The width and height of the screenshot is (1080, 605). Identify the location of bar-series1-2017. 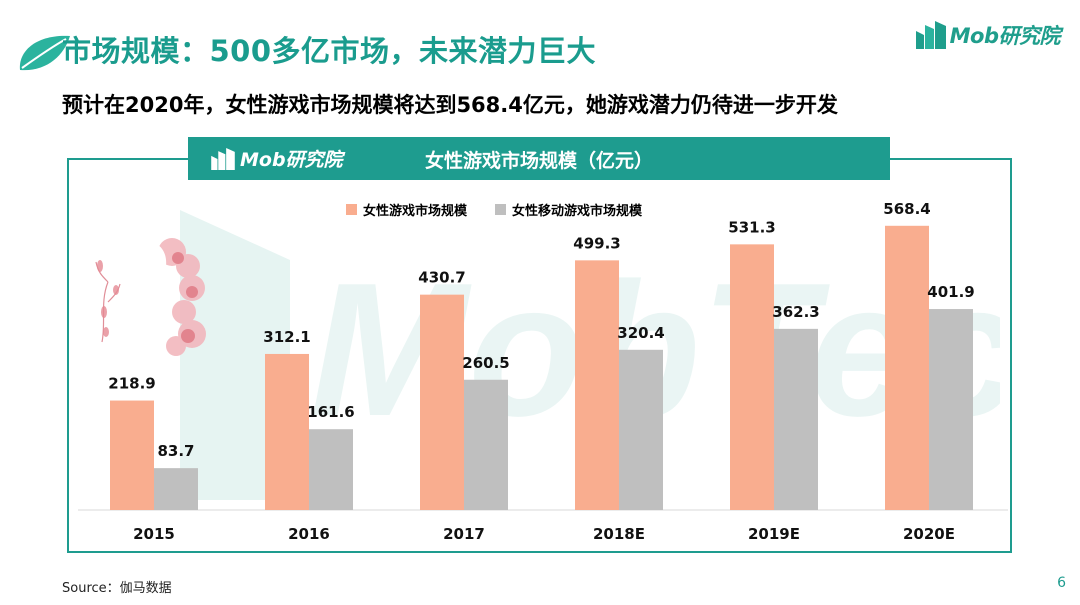
(442, 402).